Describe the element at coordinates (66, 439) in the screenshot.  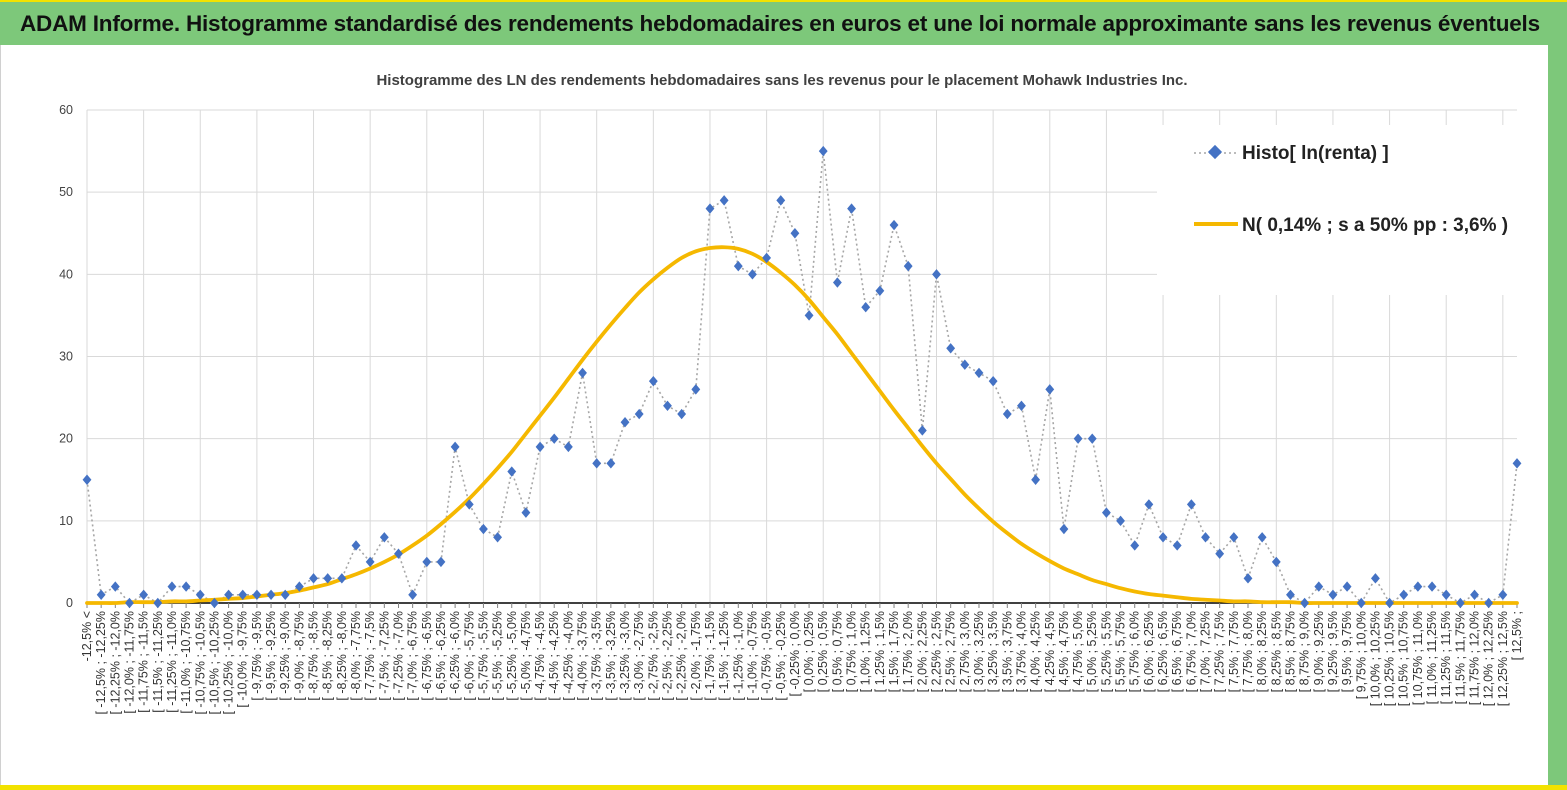
I see `y-tick-label: 20` at that location.